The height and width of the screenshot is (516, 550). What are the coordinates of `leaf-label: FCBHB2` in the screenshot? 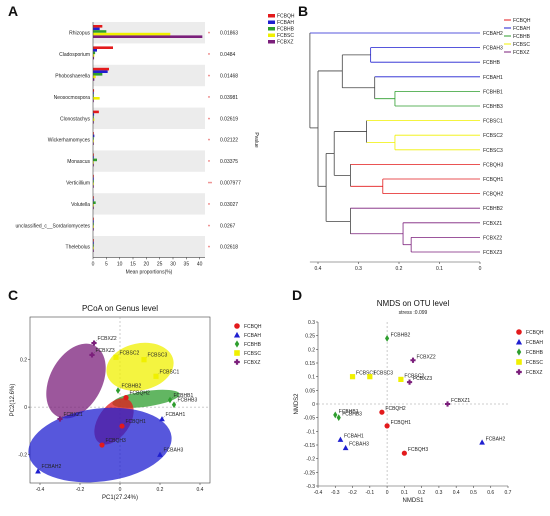 It's located at (493, 209).